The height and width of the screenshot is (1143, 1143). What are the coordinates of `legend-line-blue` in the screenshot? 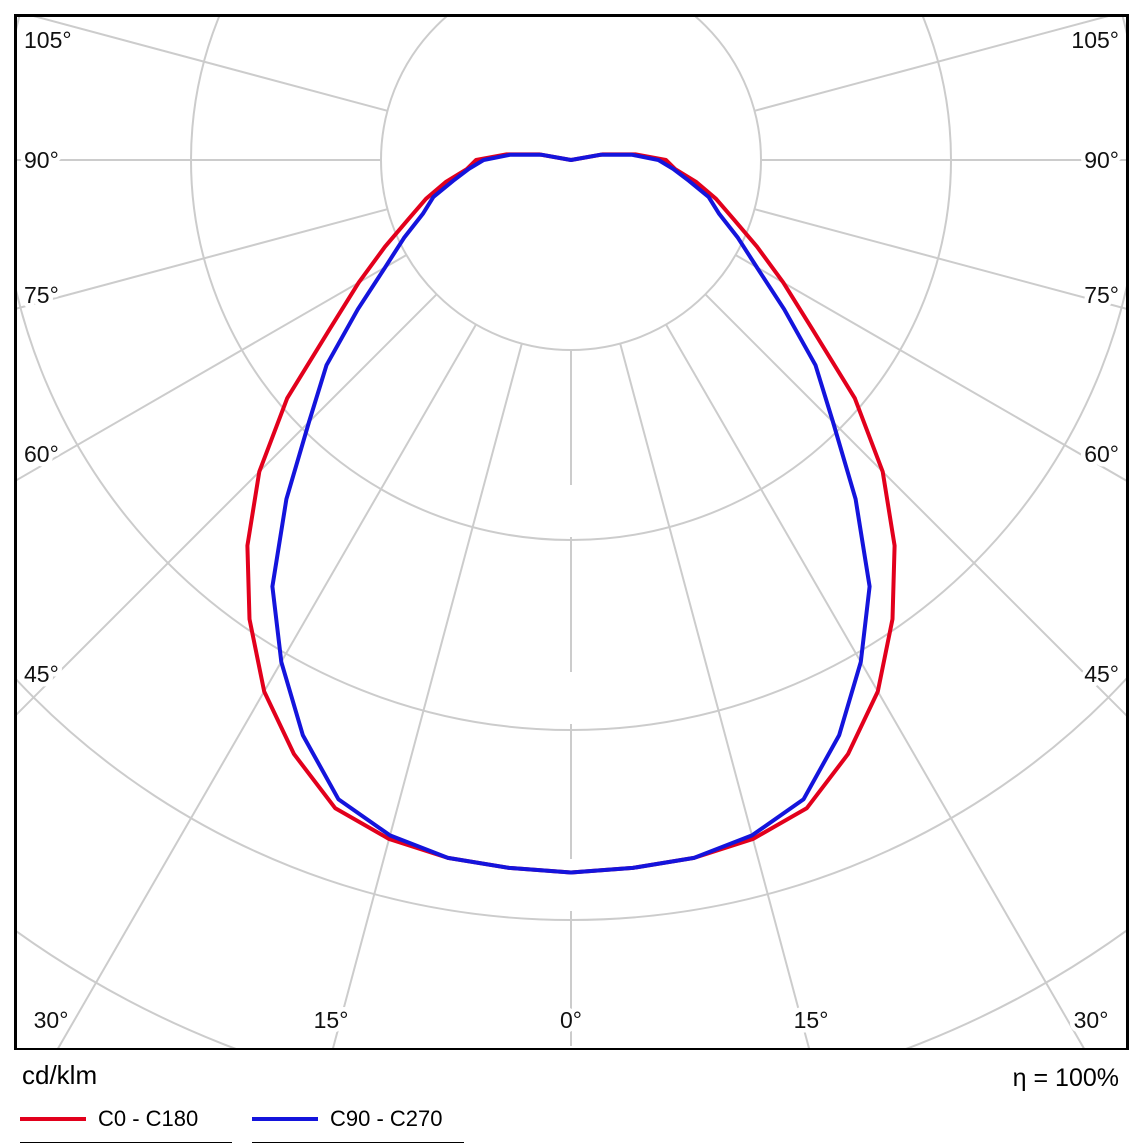 It's located at (285, 1119).